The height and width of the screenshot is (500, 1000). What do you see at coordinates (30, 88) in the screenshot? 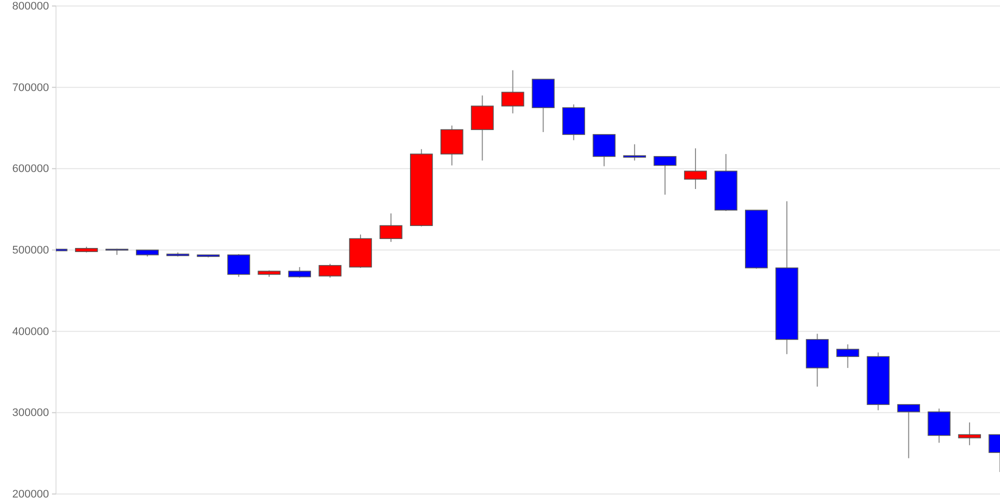
I see `y-tick-label: 700000` at bounding box center [30, 88].